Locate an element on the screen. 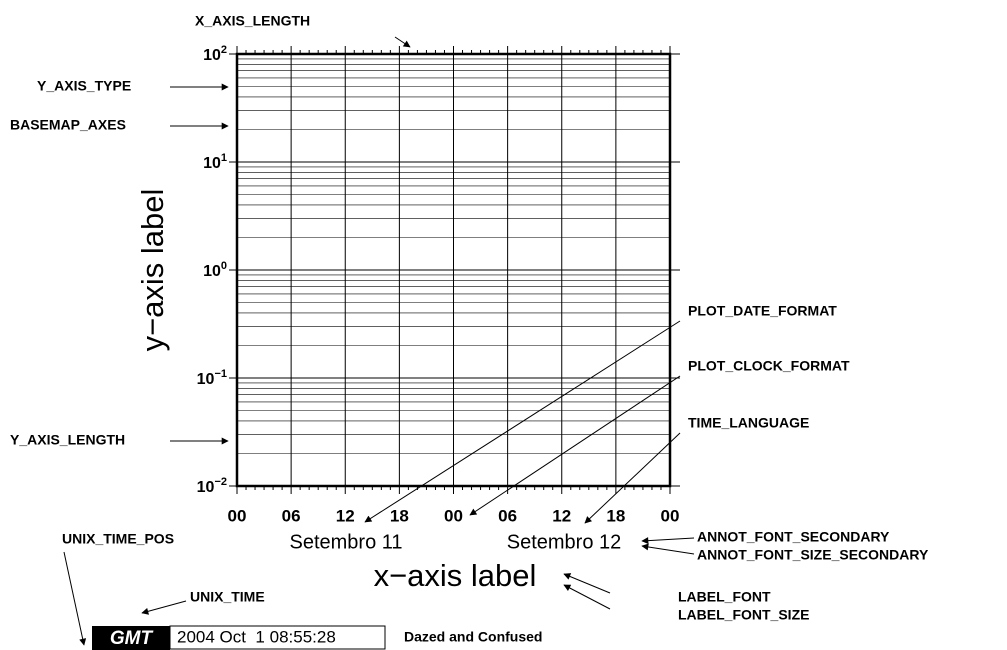  annotation: Y_AXIS_TYPE is located at coordinates (84, 86).